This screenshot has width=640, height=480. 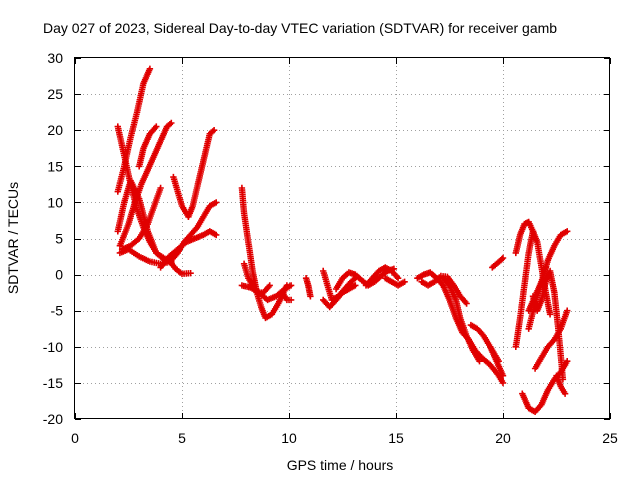 What do you see at coordinates (461, 320) in the screenshot?
I see `series-arc24` at bounding box center [461, 320].